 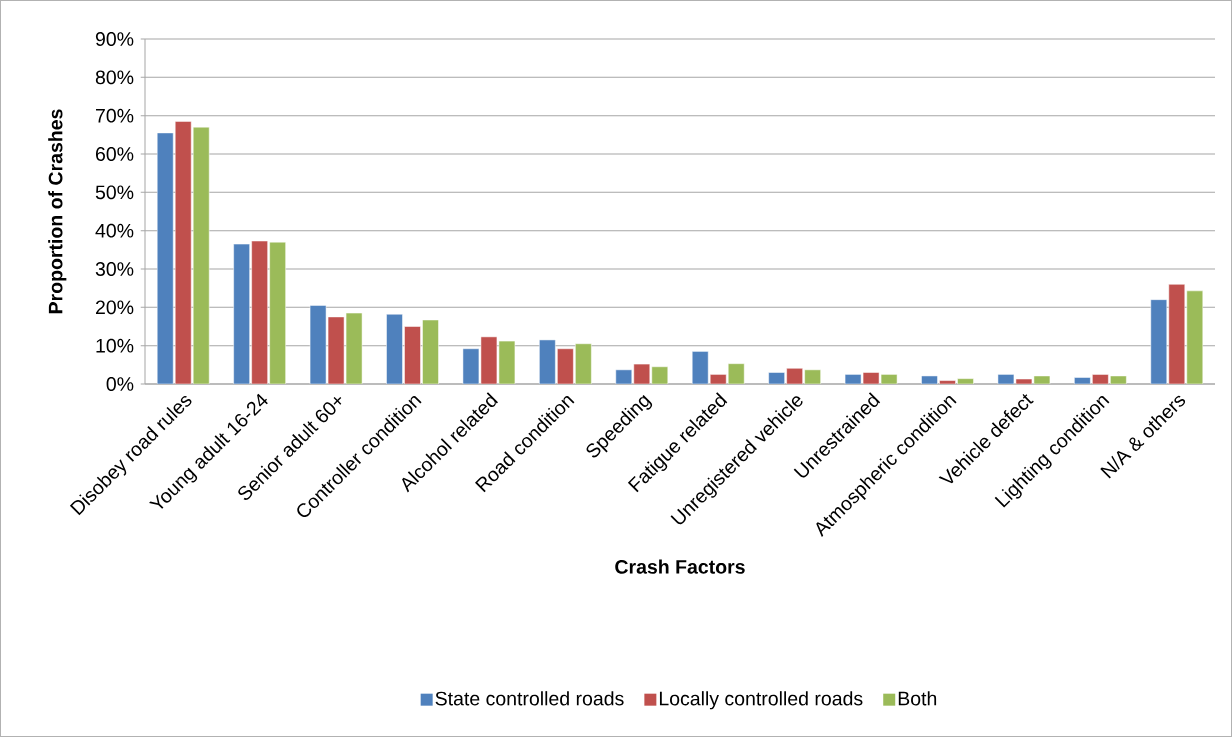 What do you see at coordinates (114, 307) in the screenshot?
I see `y-tick-label: 20%` at bounding box center [114, 307].